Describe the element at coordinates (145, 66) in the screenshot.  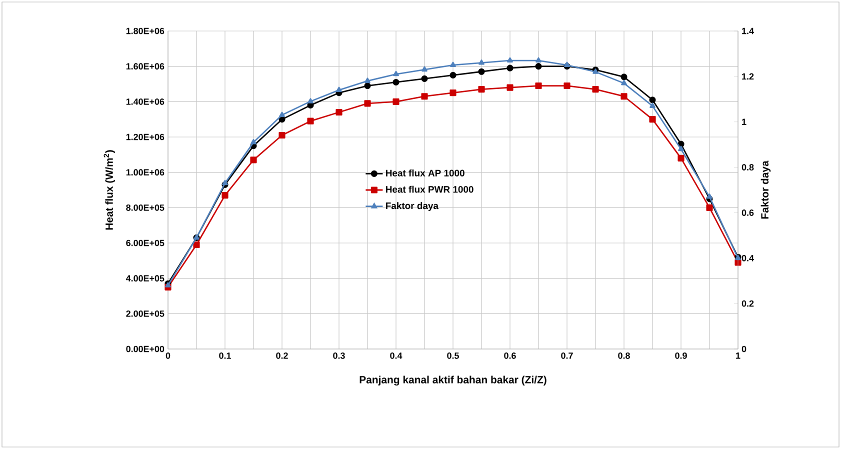
I see `y-tick-label: 1.60E+06` at that location.